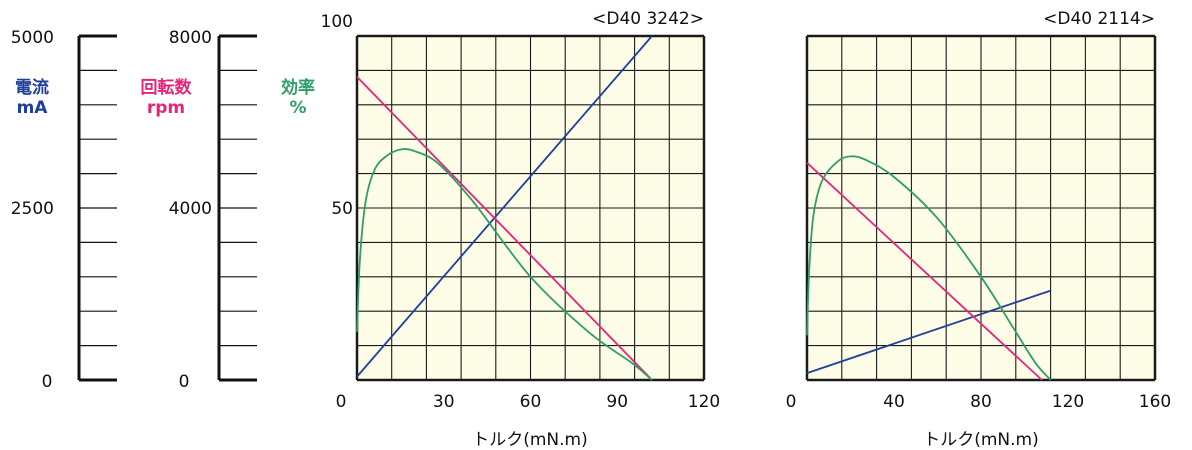  I want to click on efficiency-axis-label: 効率, so click(298, 87).